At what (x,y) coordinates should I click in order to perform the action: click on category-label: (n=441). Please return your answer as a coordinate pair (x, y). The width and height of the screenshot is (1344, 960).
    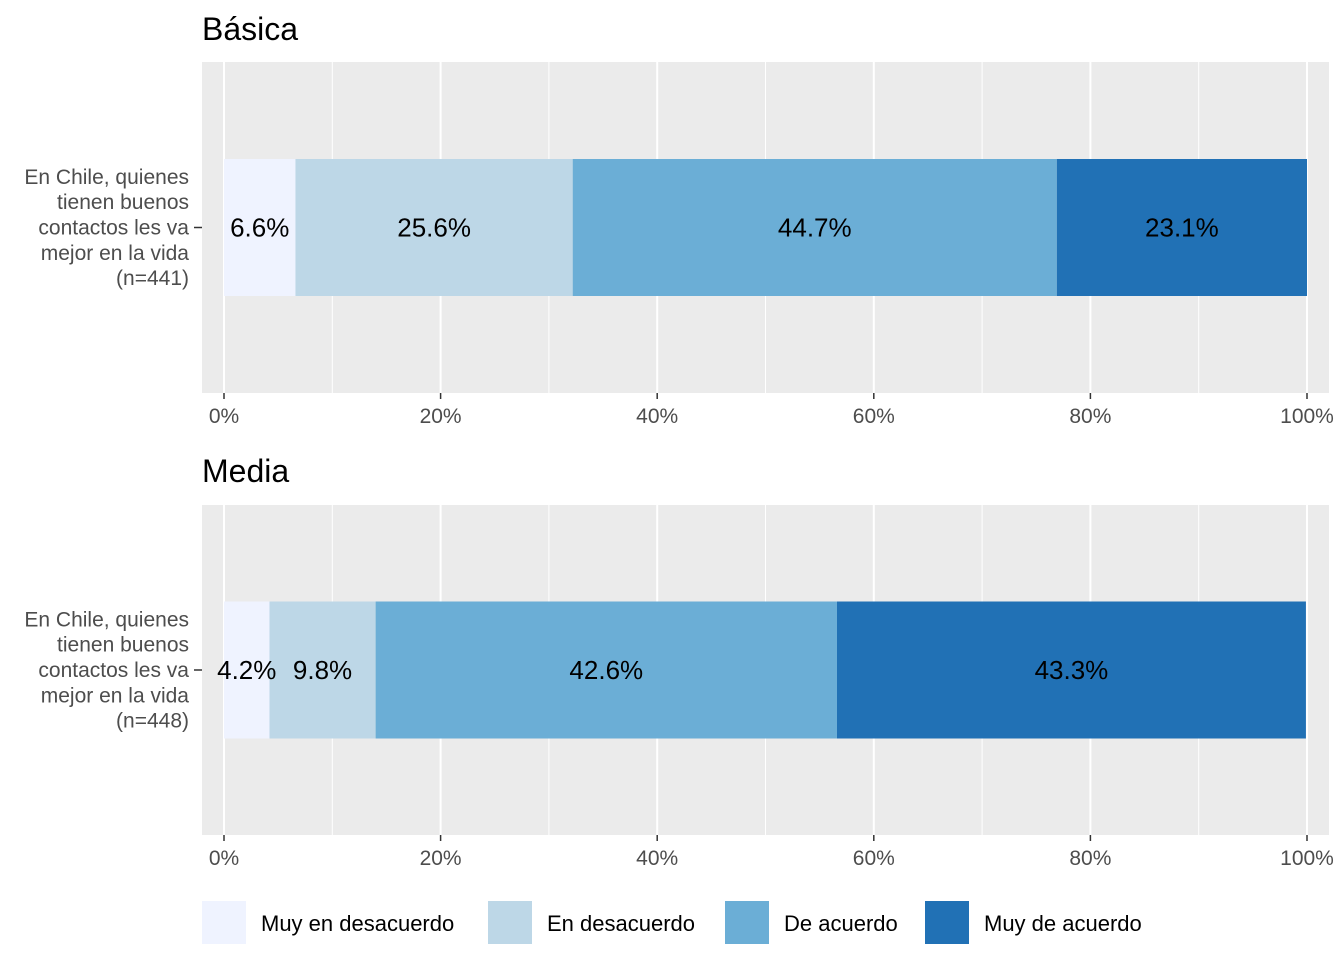
    Looking at the image, I should click on (152, 278).